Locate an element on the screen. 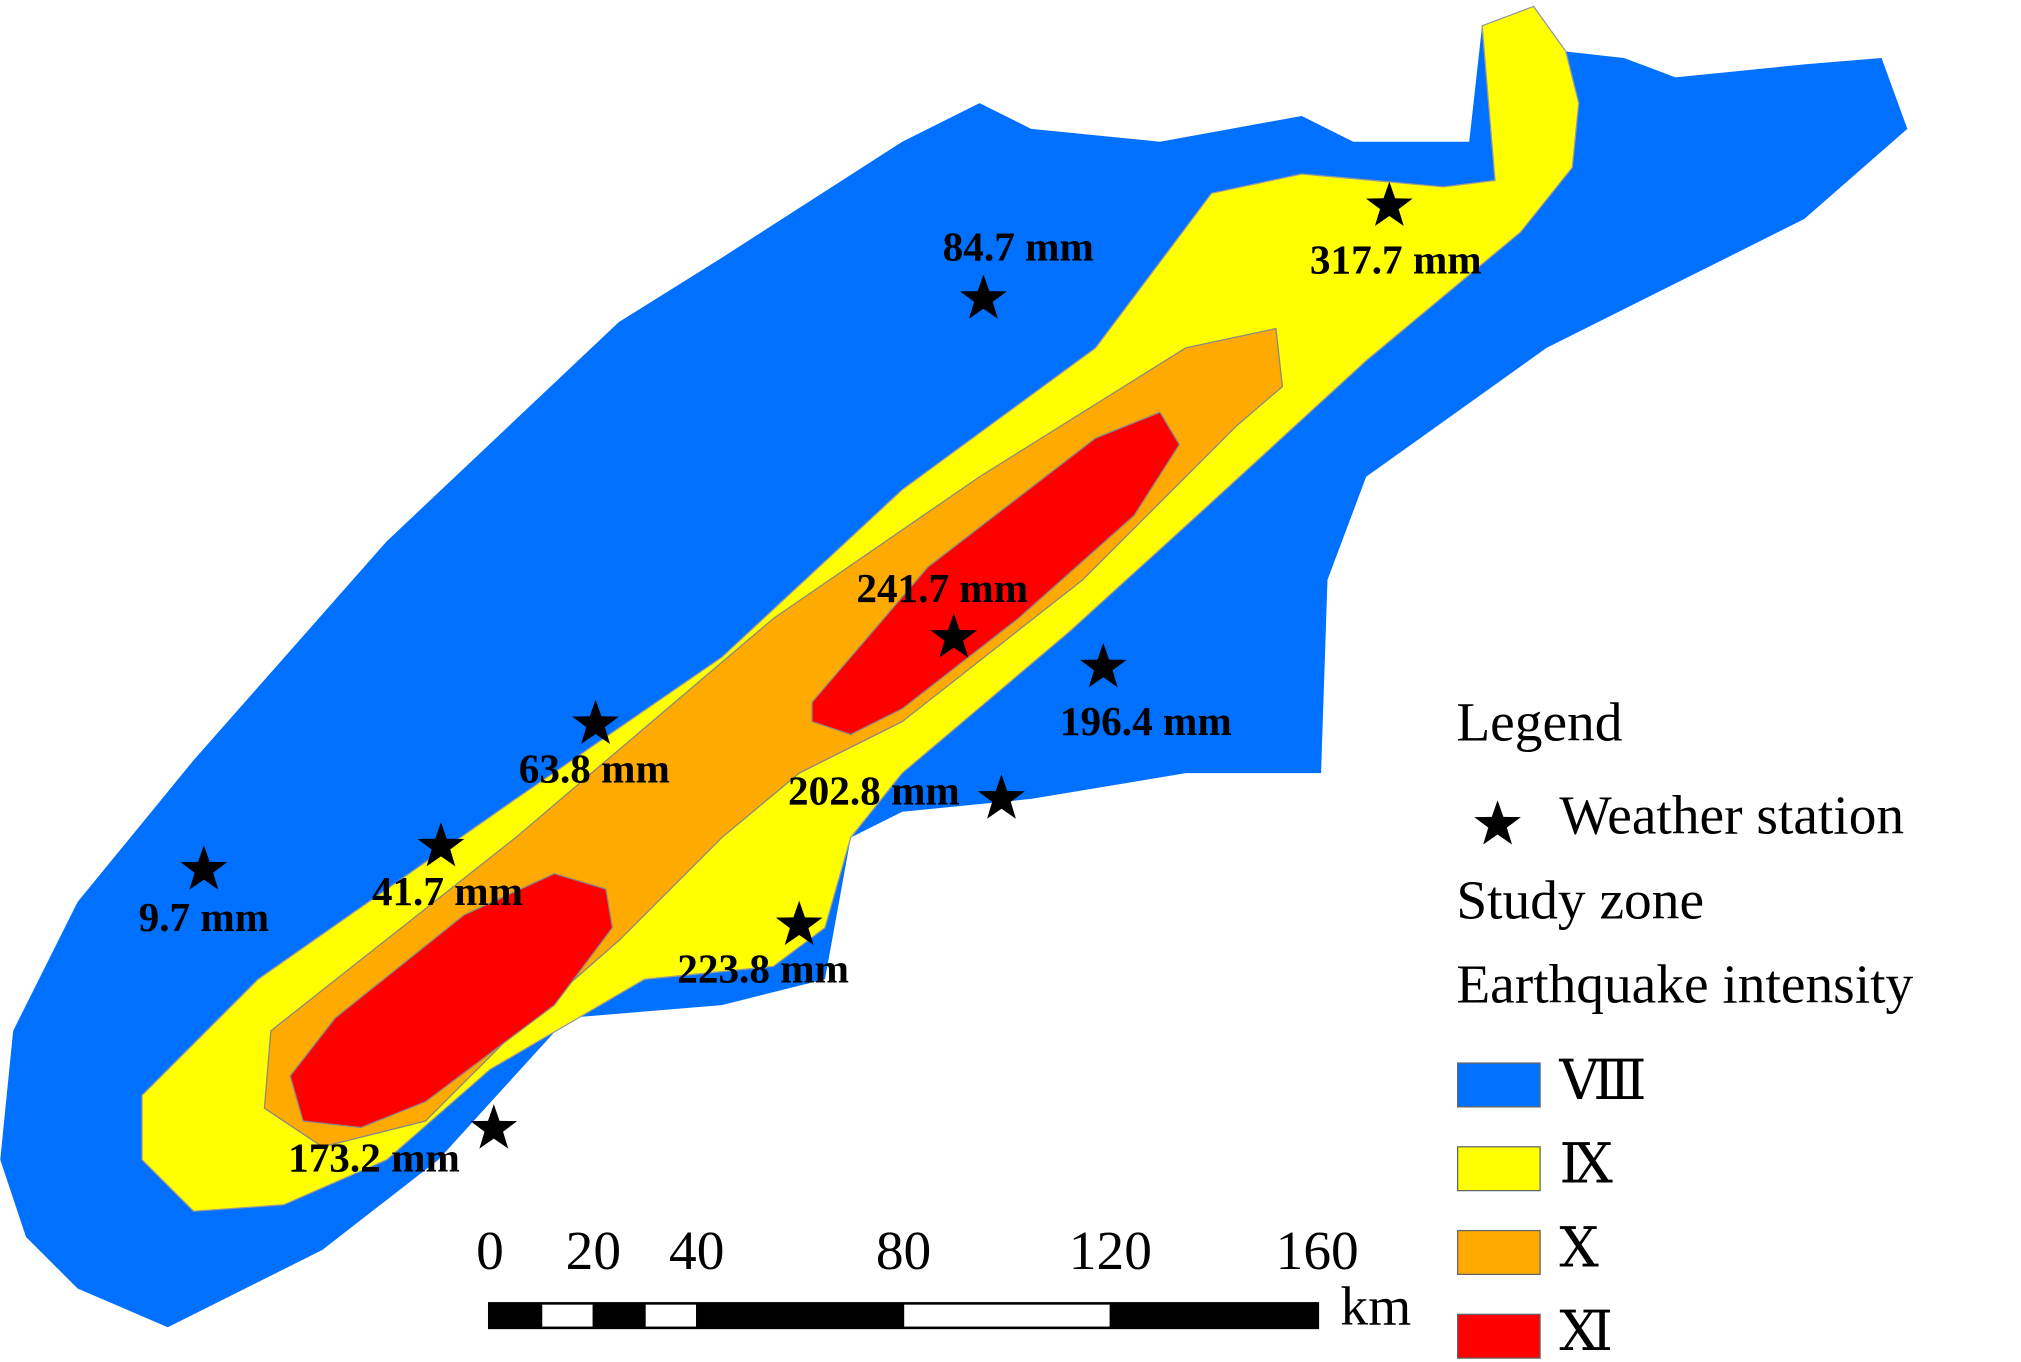 This screenshot has width=2021, height=1362. legend-label: Ⅸ is located at coordinates (1586, 1164).